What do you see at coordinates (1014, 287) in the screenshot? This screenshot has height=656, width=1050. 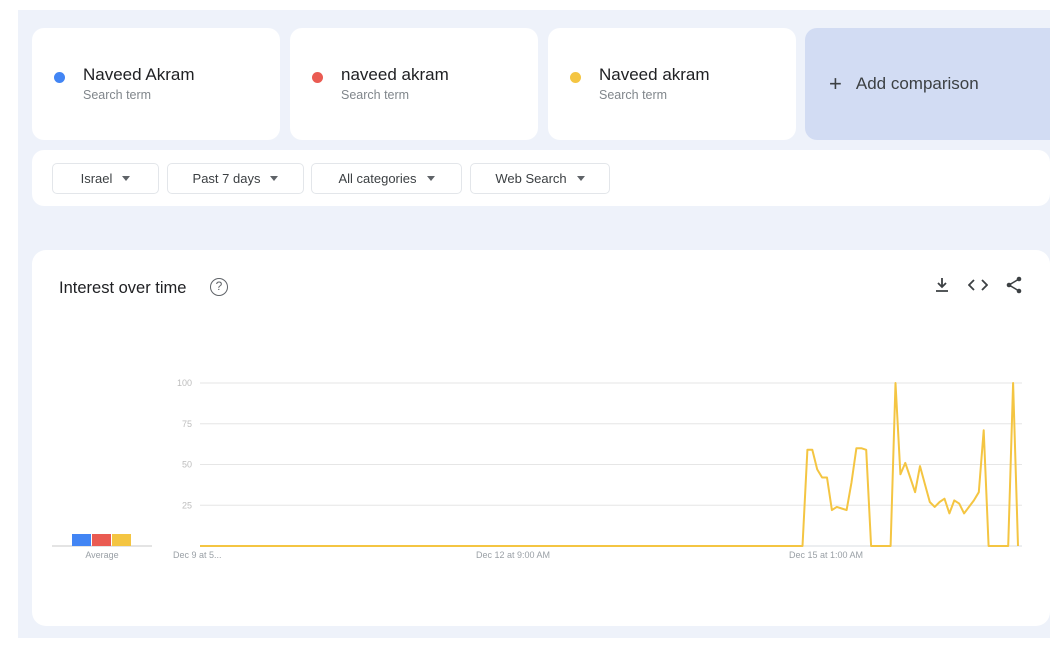 I see `share-icon` at bounding box center [1014, 287].